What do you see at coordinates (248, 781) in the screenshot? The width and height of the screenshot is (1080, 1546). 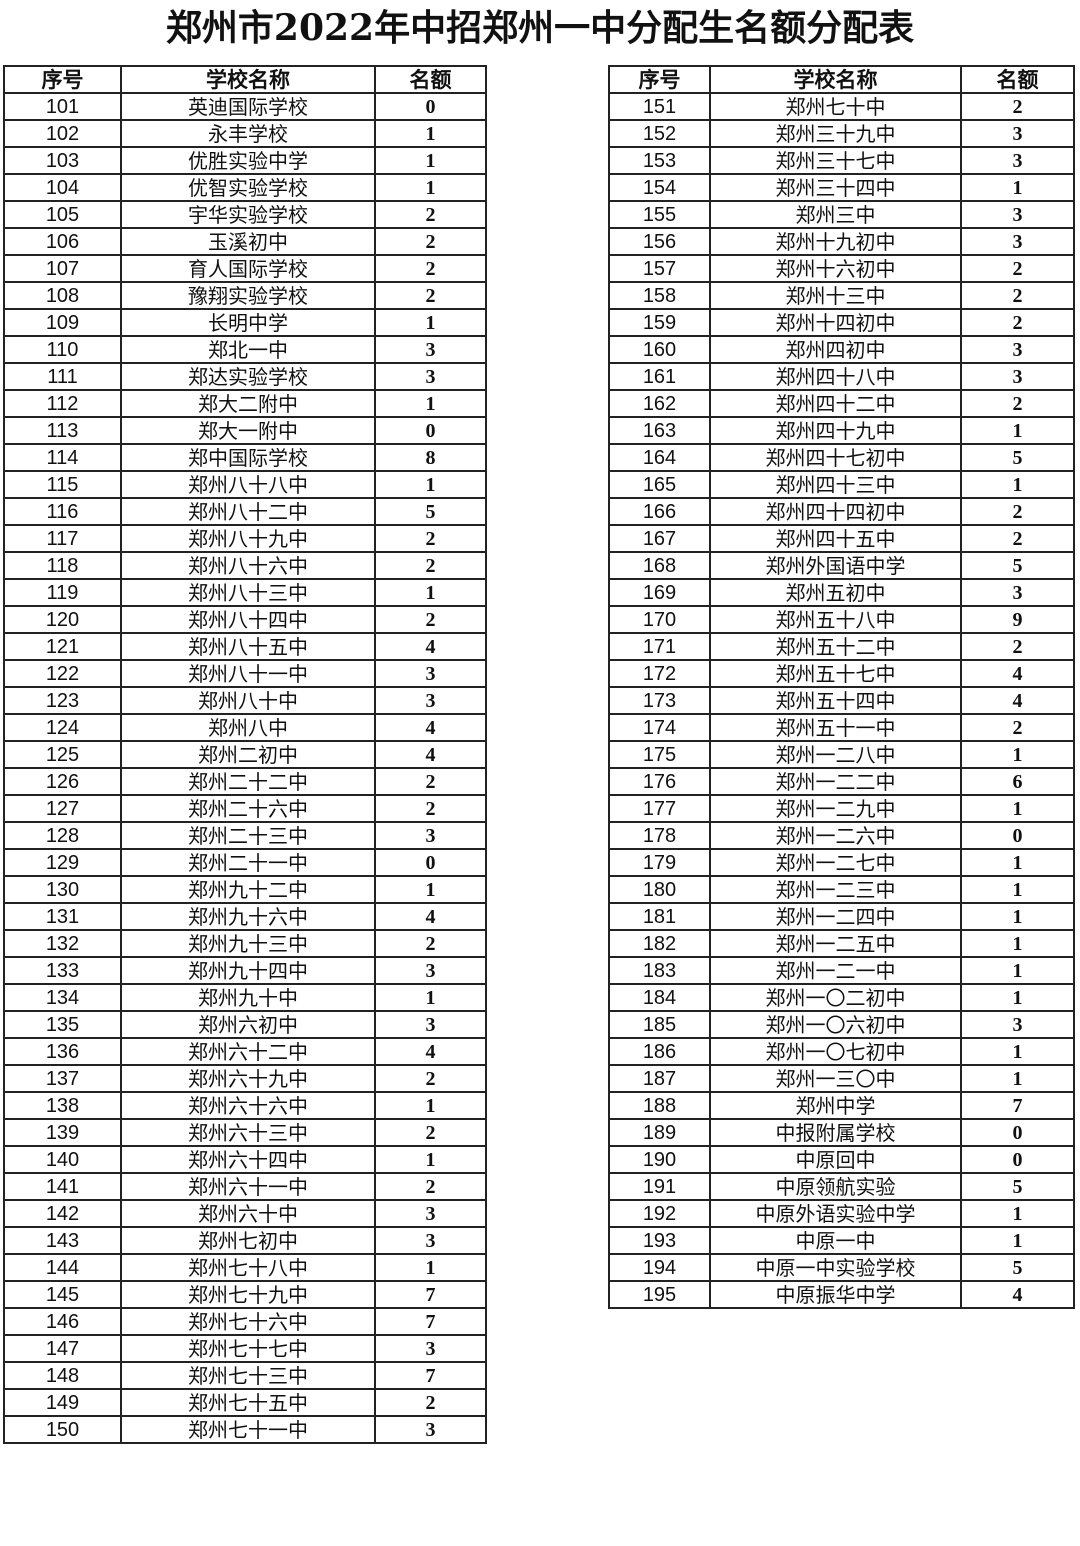 I see `school-name-cell: 郑州二十二中` at bounding box center [248, 781].